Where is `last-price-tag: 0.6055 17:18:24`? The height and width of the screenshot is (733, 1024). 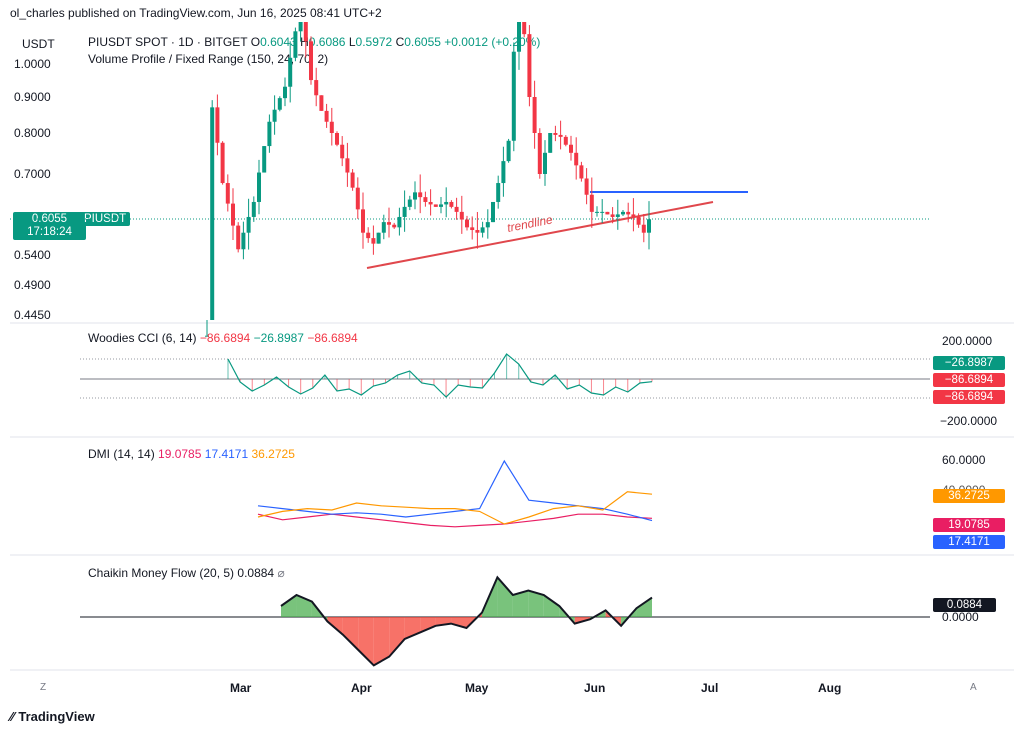 last-price-tag: 0.6055 17:18:24 is located at coordinates (49, 226).